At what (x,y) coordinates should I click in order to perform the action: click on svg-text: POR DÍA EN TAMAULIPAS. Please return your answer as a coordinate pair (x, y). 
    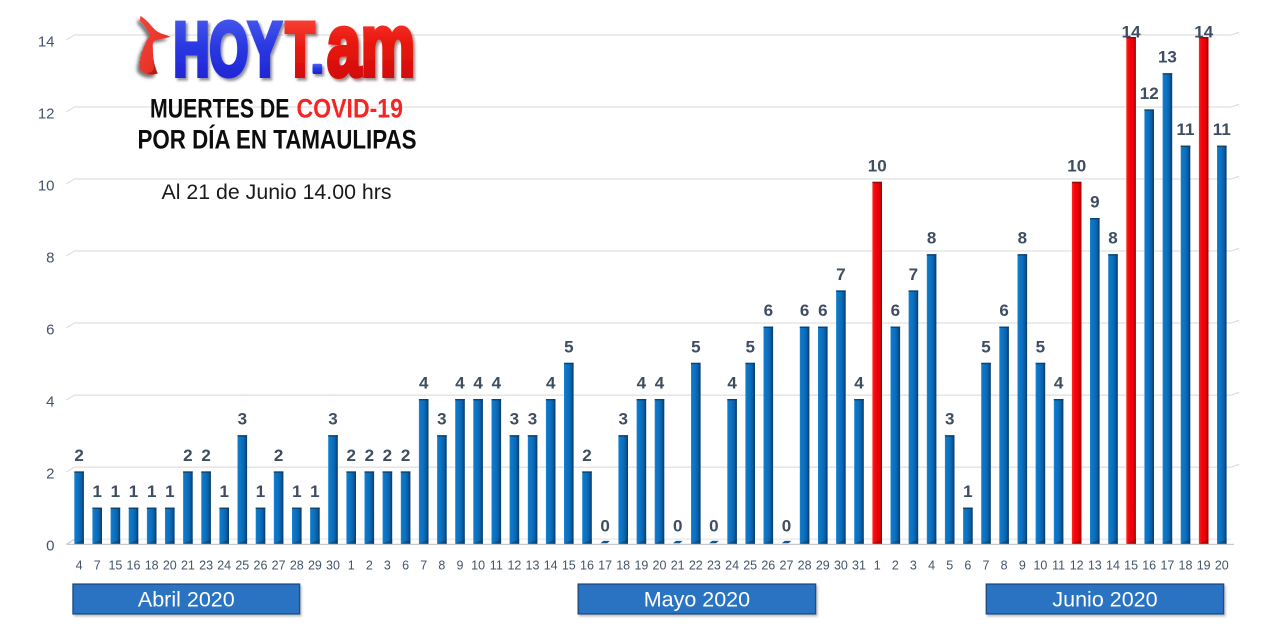
    Looking at the image, I should click on (277, 139).